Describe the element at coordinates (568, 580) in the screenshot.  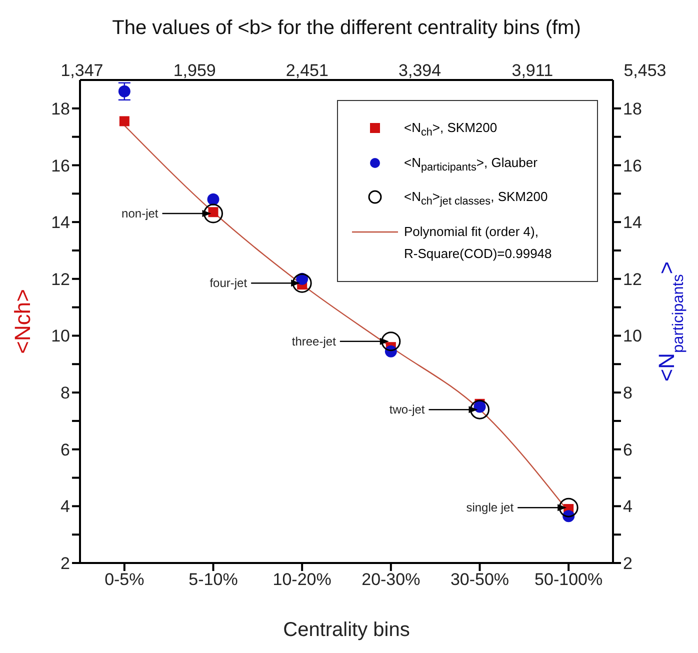
I see `x-tick-label: 50-100%` at that location.